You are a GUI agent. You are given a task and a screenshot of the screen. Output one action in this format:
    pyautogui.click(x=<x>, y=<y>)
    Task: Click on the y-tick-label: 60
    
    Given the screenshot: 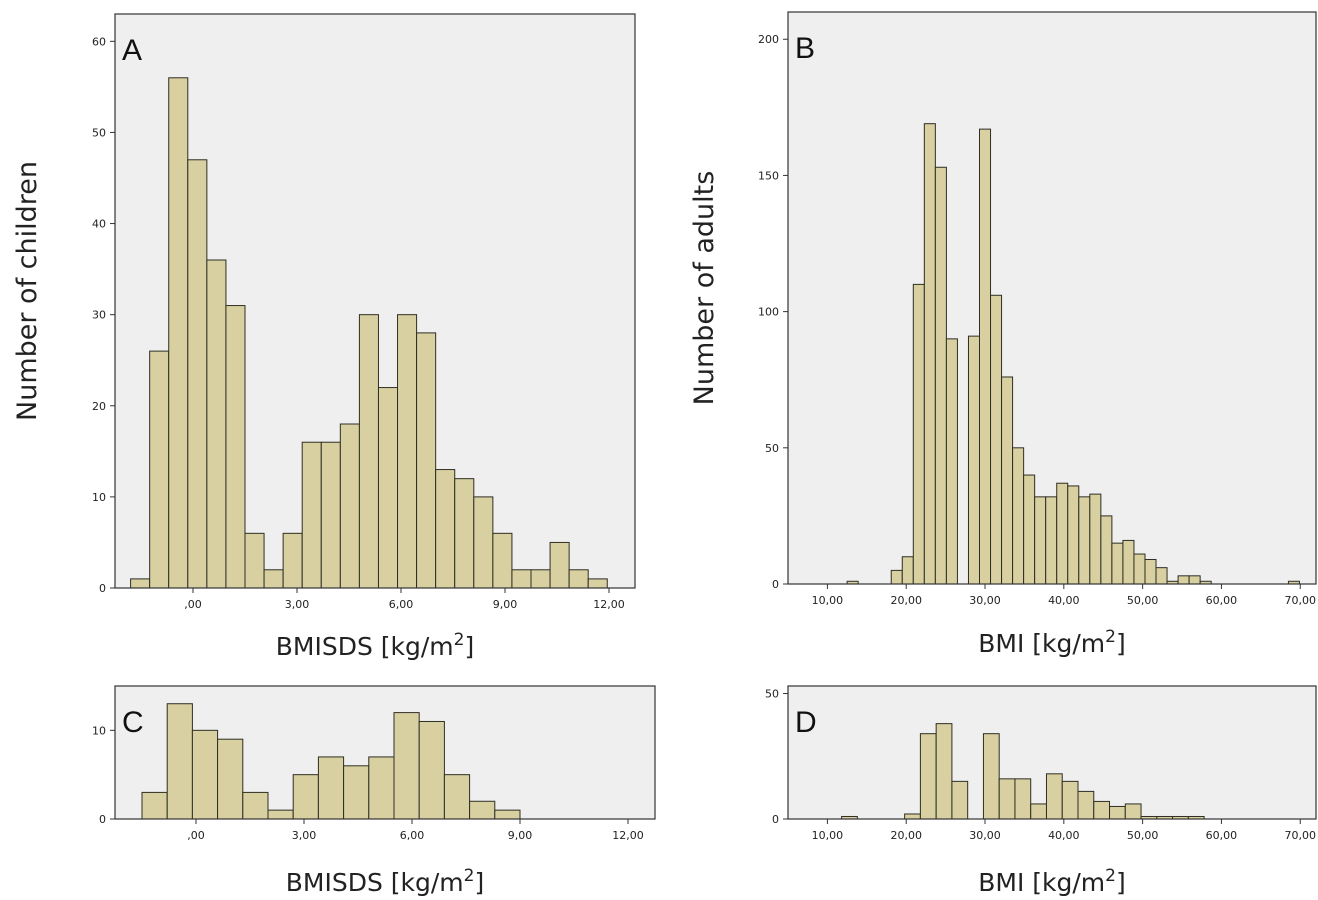 What is the action you would take?
    pyautogui.click(x=99, y=41)
    